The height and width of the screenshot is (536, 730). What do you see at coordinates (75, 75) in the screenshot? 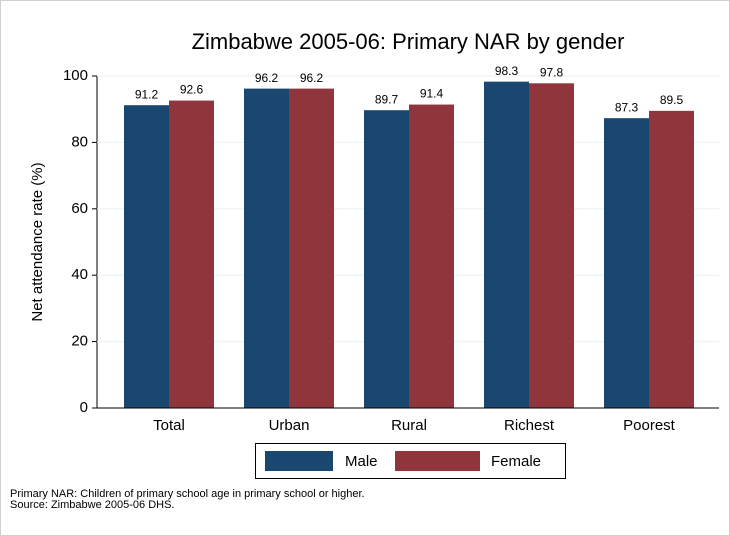
I see `y-tick-label: 100` at bounding box center [75, 75].